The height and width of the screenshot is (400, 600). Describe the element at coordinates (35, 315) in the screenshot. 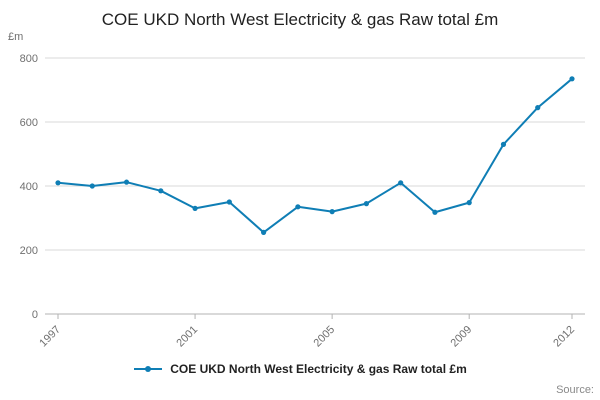

I see `svg-text: 0` at that location.